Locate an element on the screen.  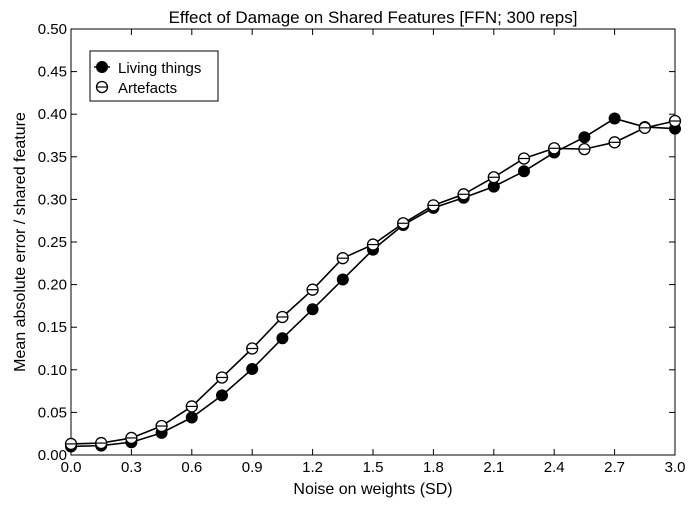
y-tick-label: 0.05 is located at coordinates (52, 412).